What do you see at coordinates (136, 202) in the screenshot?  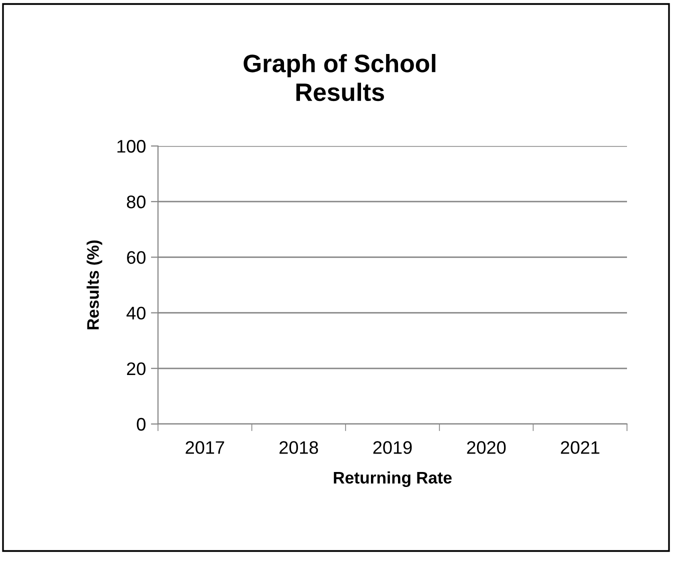 I see `y-tick-label: 80` at bounding box center [136, 202].